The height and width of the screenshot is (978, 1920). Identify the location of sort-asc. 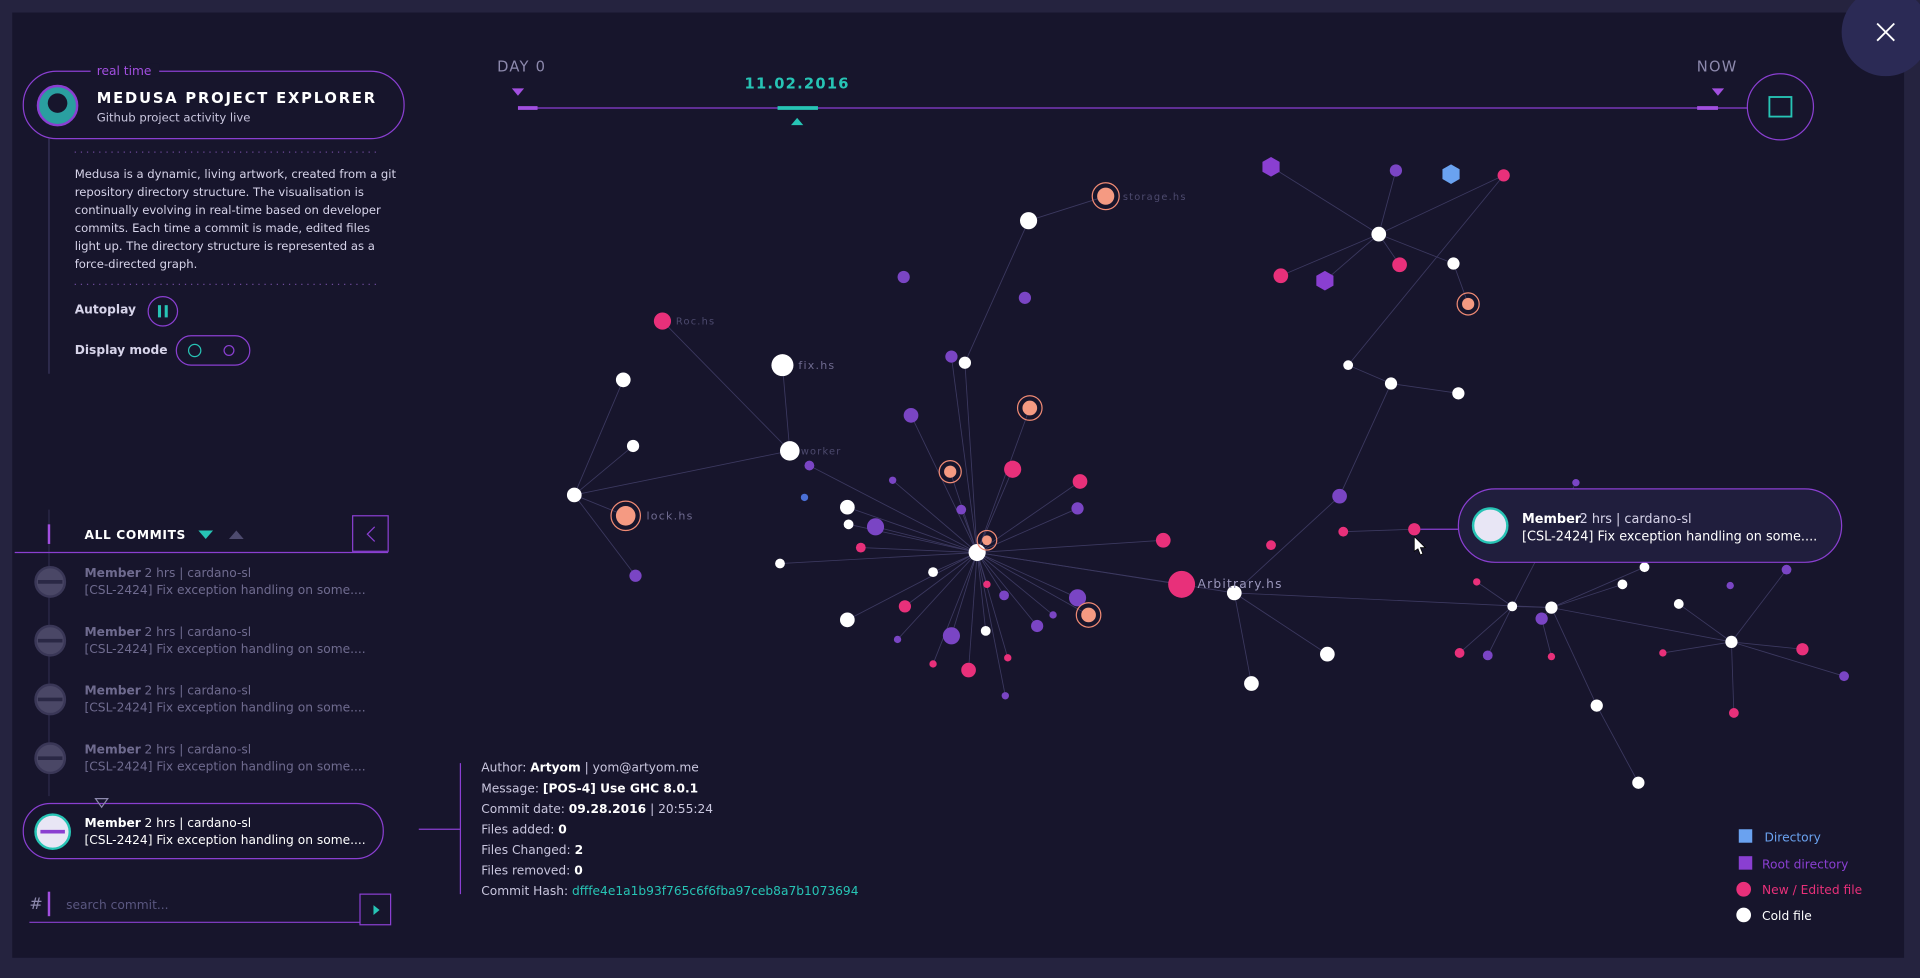
(236, 535).